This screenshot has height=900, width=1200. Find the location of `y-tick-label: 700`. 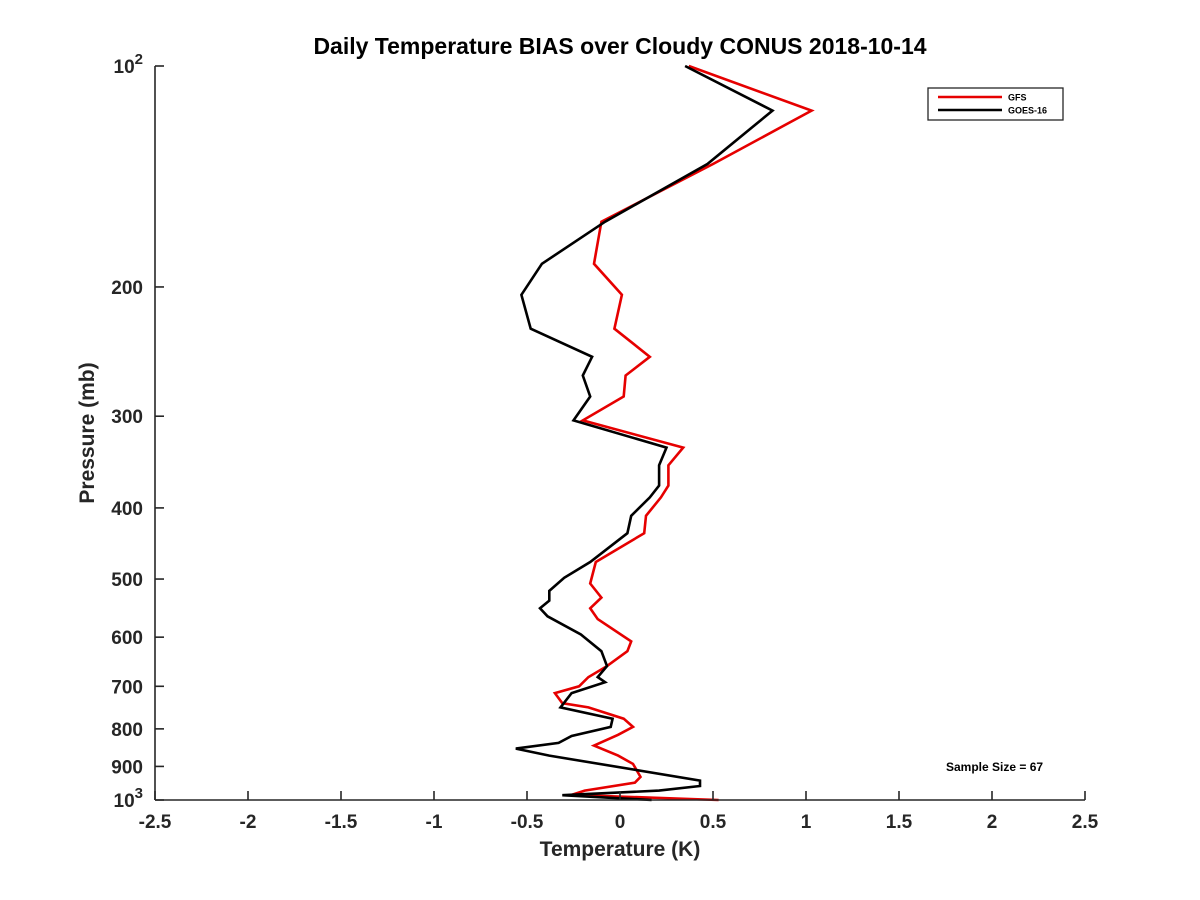

y-tick-label: 700 is located at coordinates (127, 687).